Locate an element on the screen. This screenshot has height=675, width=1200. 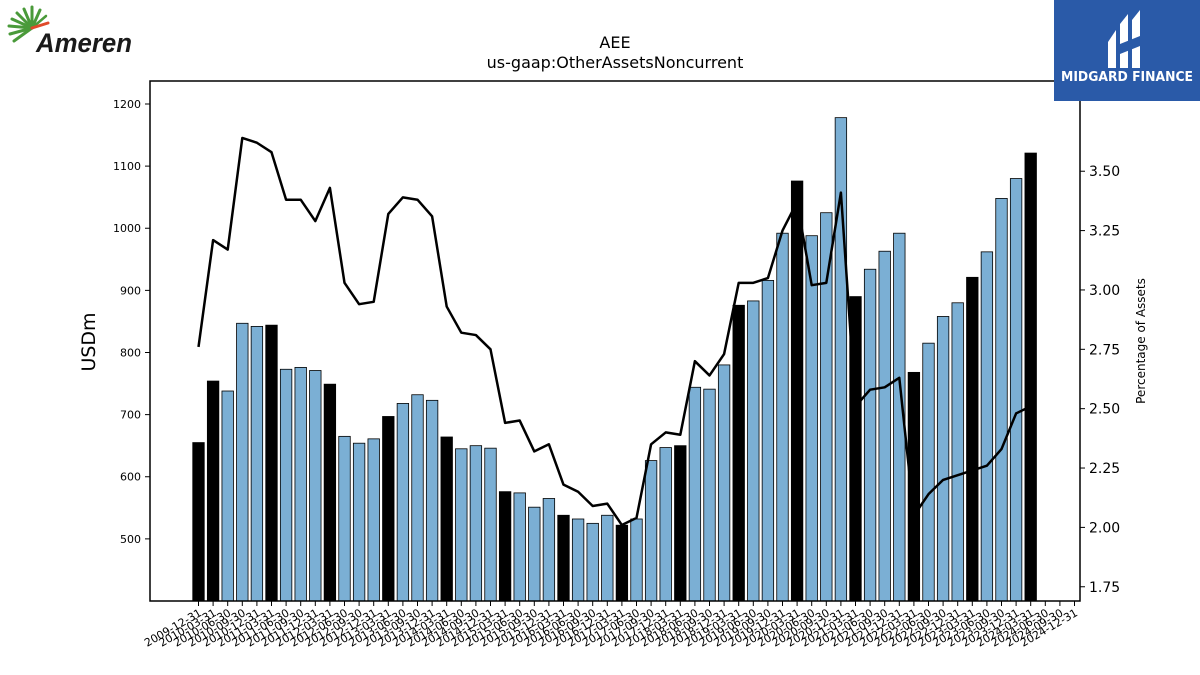
left-axis: 500 600 700 800 900 1000 1100 1200 is located at coordinates (131, 322).